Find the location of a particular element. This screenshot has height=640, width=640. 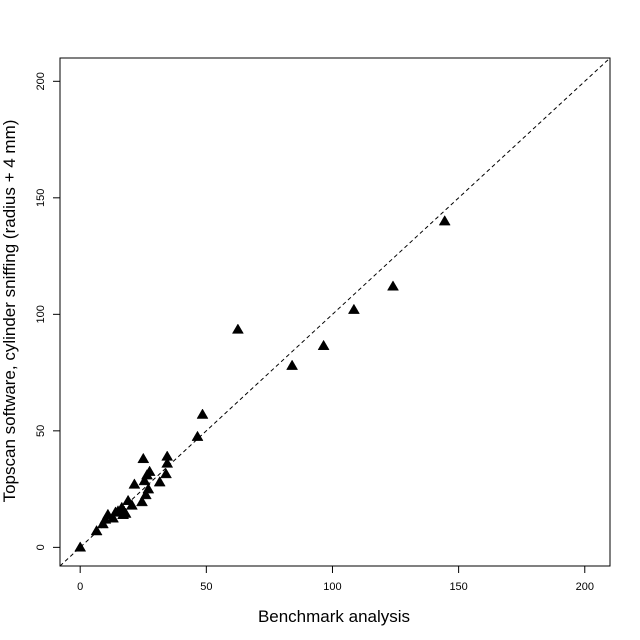

y-tick-label: 50 is located at coordinates (41, 431).